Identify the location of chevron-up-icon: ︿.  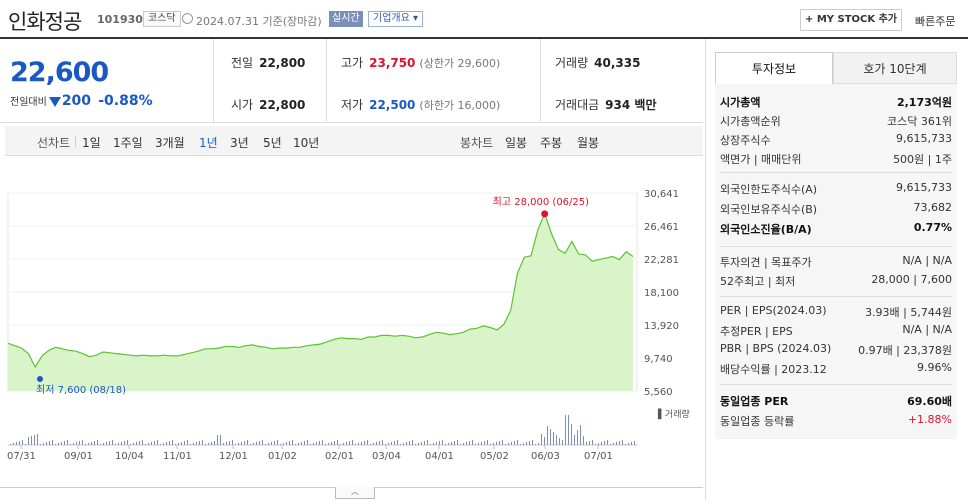
(355, 491).